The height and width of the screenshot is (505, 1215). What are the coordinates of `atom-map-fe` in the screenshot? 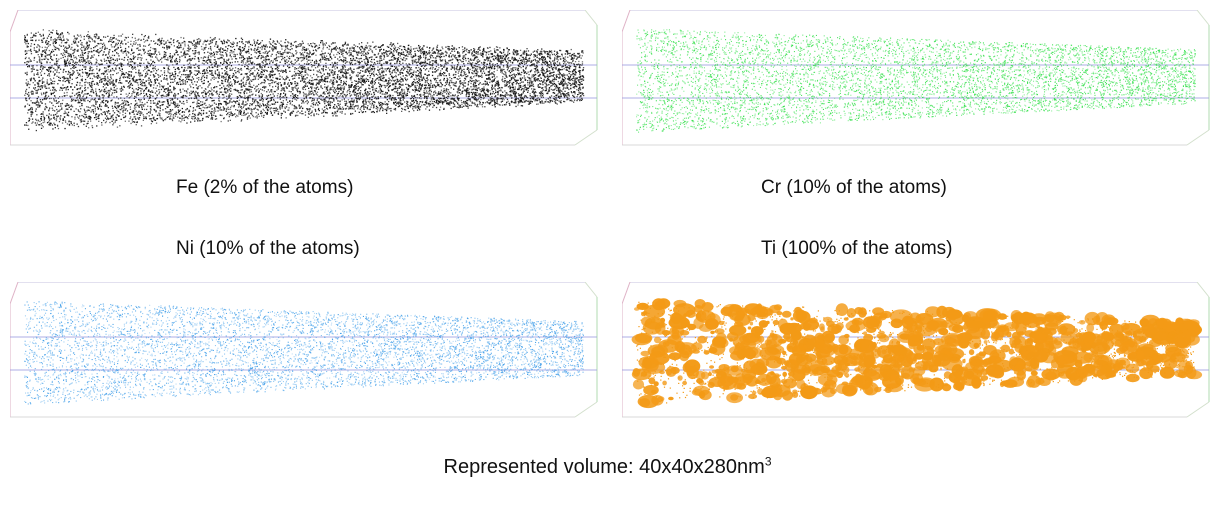 It's located at (307, 82).